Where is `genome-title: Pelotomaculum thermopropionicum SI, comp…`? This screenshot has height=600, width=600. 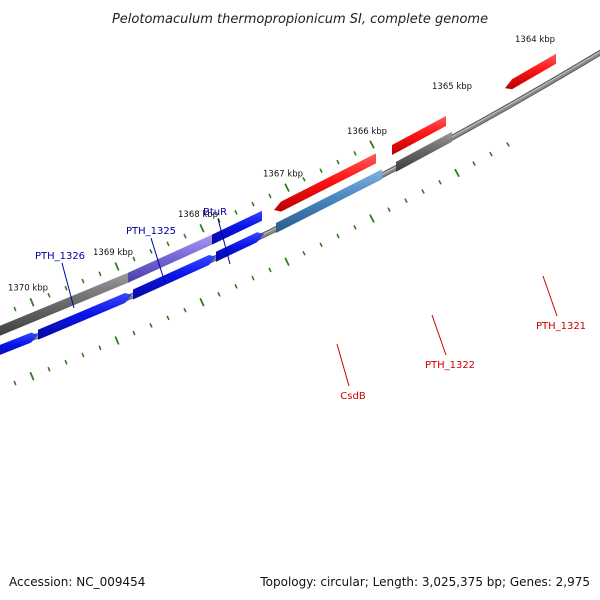
genome-title: Pelotomaculum thermopropionicum SI, comp… is located at coordinates (300, 19).